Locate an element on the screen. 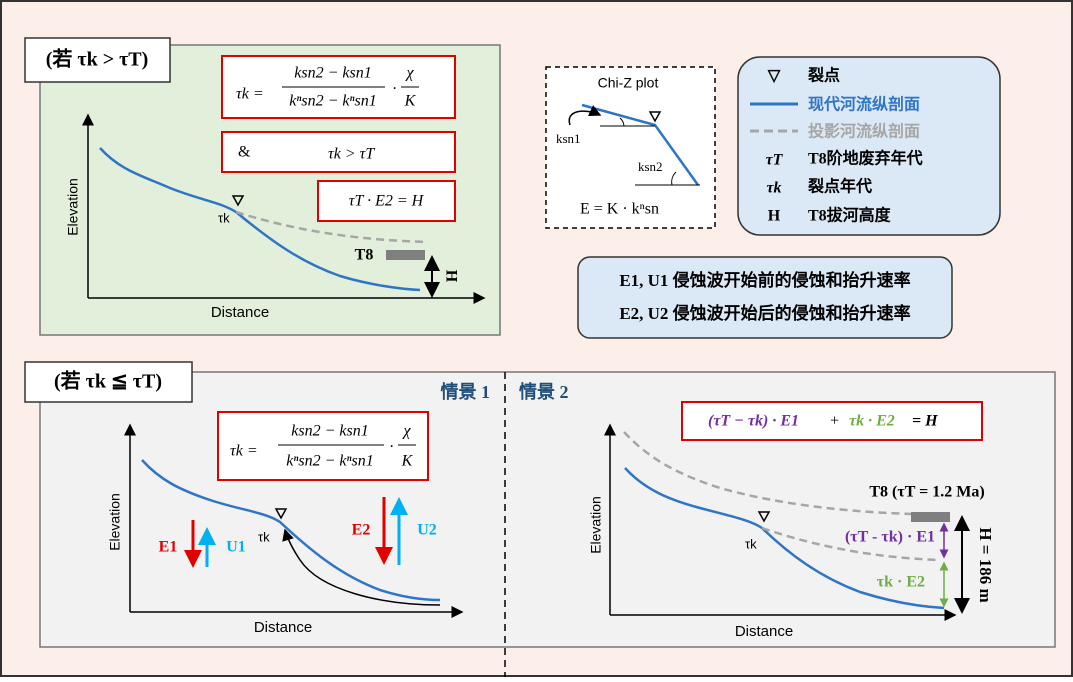 Image resolution: width=1073 pixels, height=682 pixels. legend-symbol: ▽ is located at coordinates (774, 76).